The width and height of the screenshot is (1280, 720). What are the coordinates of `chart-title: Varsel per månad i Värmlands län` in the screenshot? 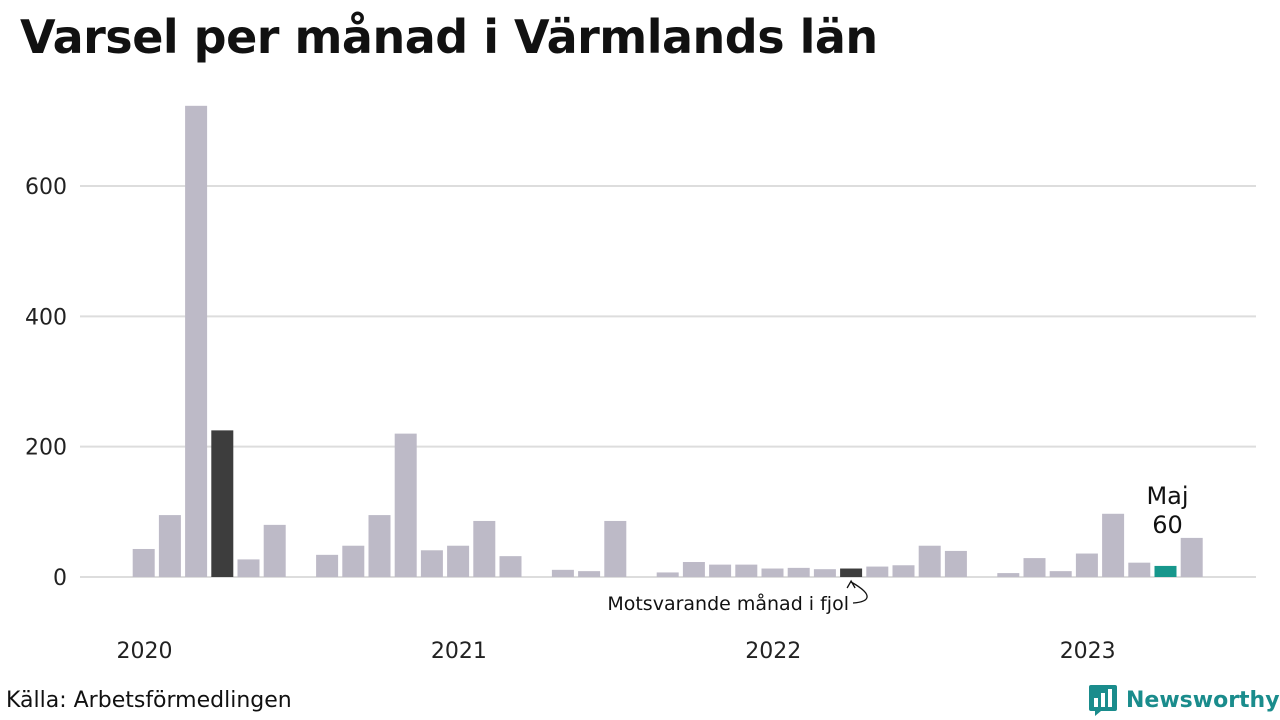 It's located at (449, 37).